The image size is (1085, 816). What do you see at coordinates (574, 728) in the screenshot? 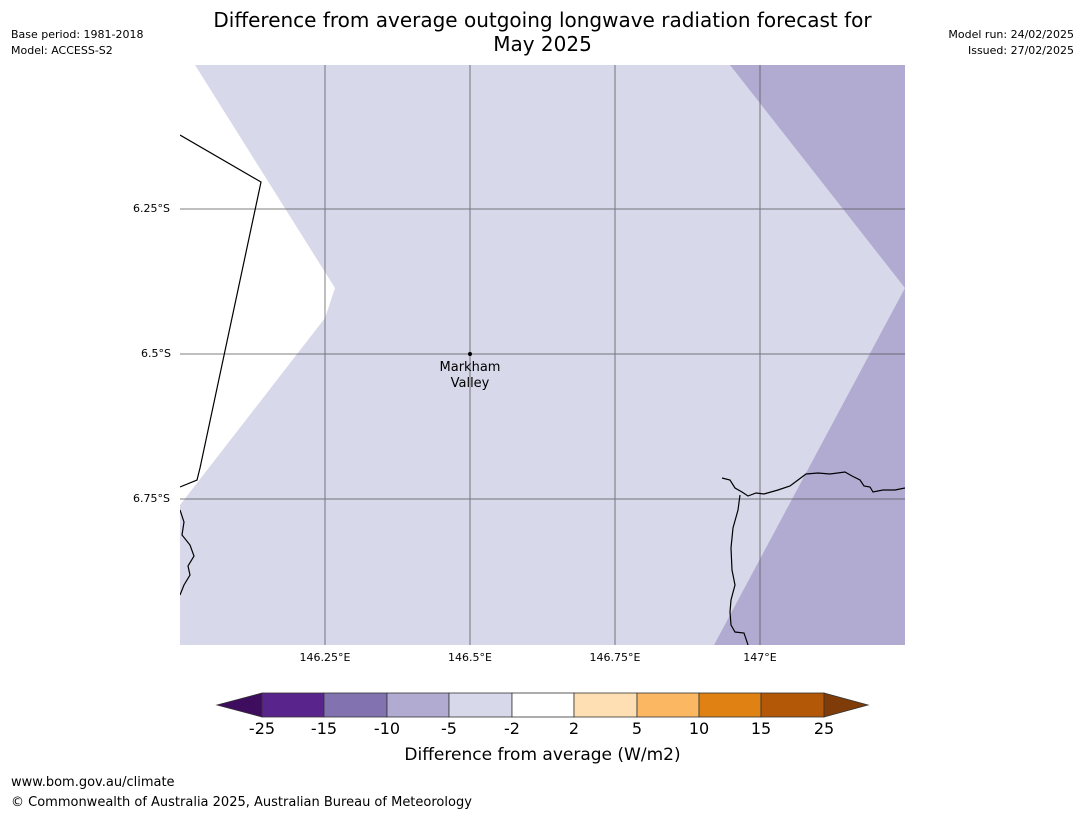
I see `colorbar-tick: 2` at bounding box center [574, 728].